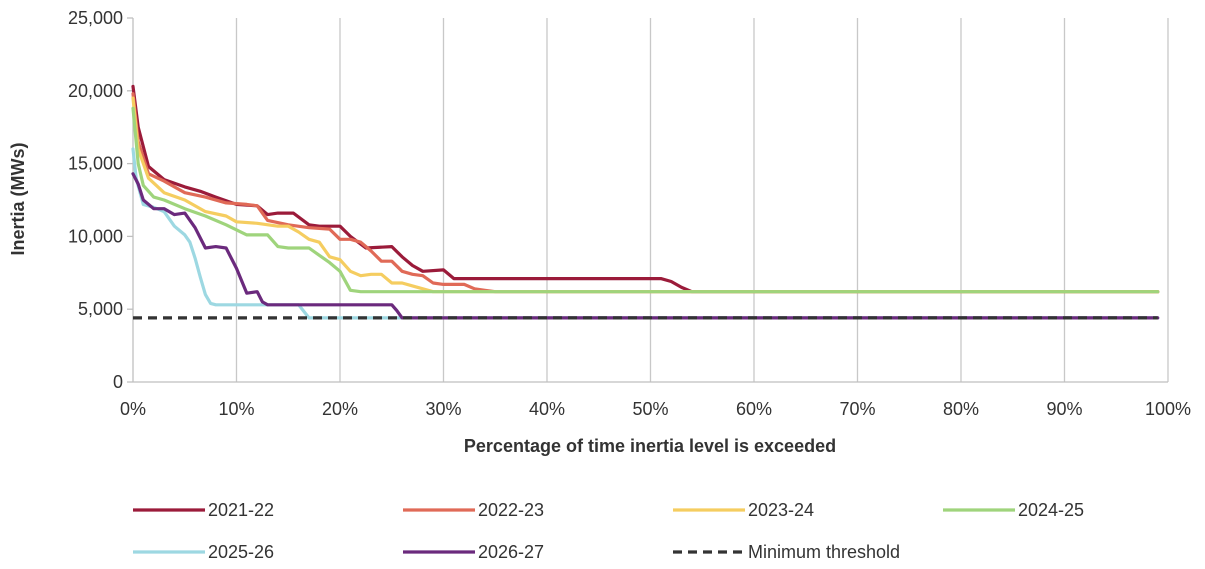  I want to click on x-tick-label: 60%, so click(754, 409).